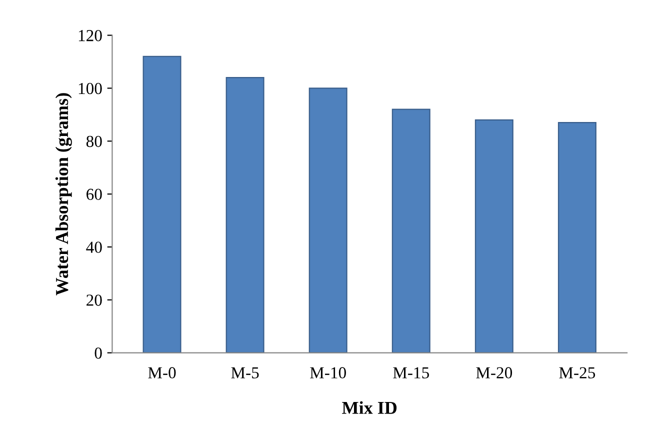  Describe the element at coordinates (411, 372) in the screenshot. I see `x-tick-label: M-15` at that location.